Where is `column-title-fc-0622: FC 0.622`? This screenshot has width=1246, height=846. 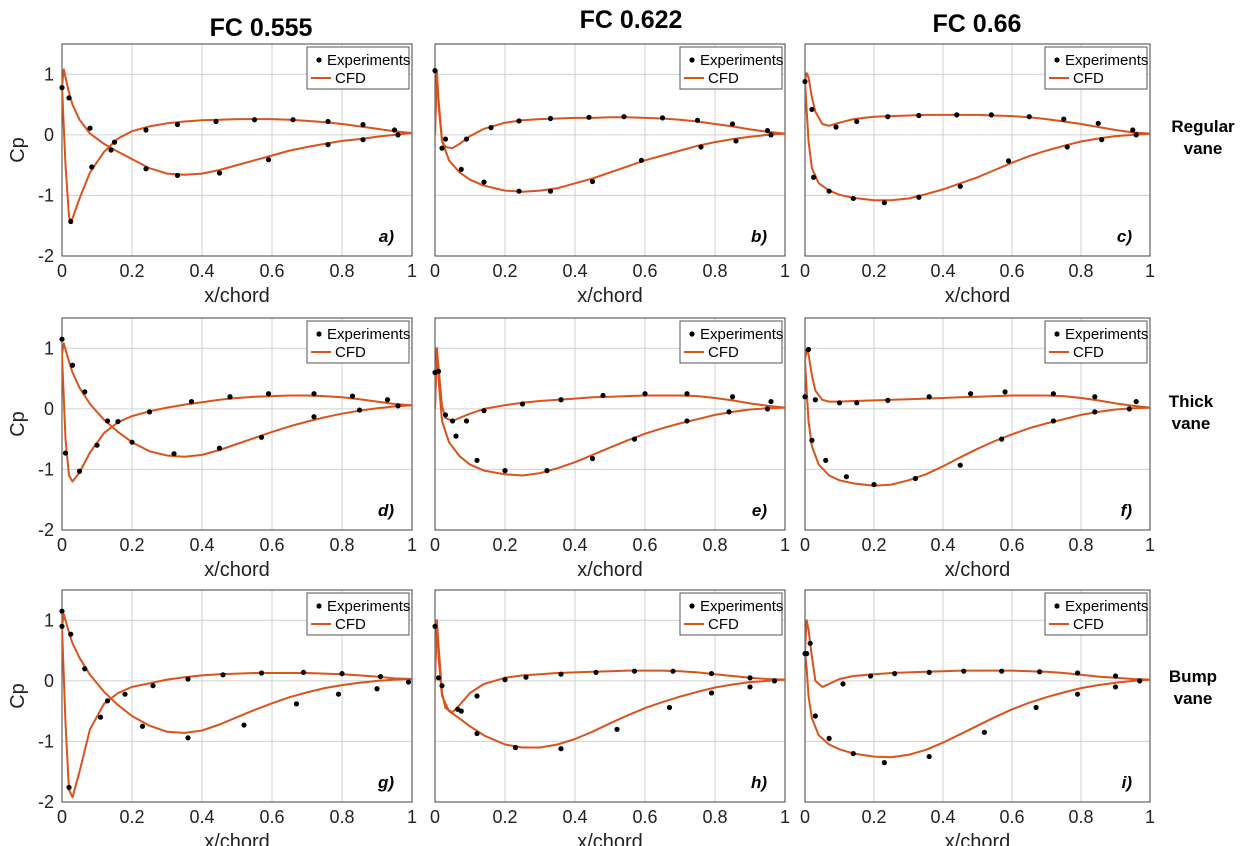
column-title-fc-0622: FC 0.622 is located at coordinates (631, 20).